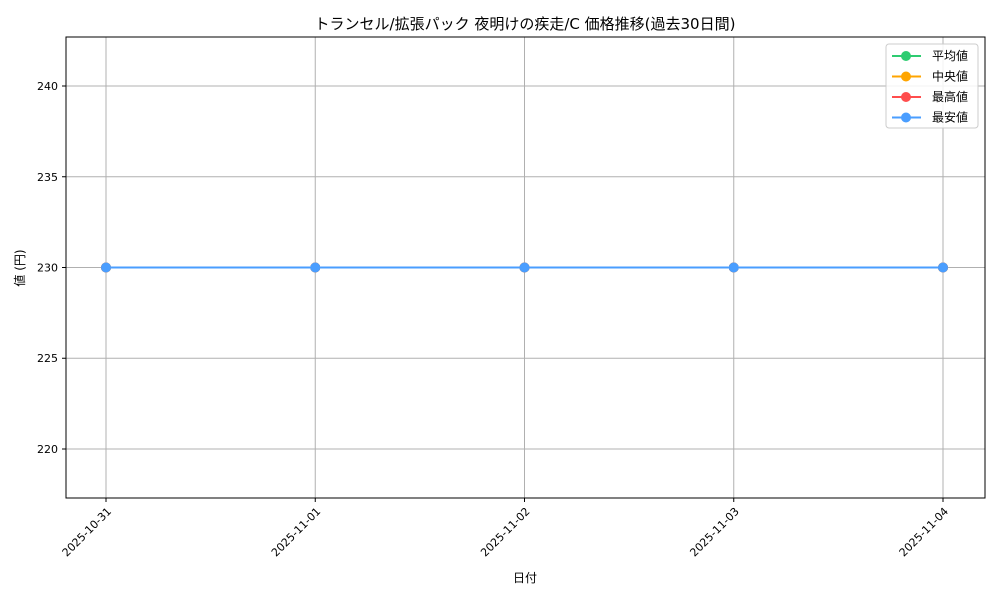 The width and height of the screenshot is (1000, 600). I want to click on x-tick-label: 2025-11-01, so click(296, 532).